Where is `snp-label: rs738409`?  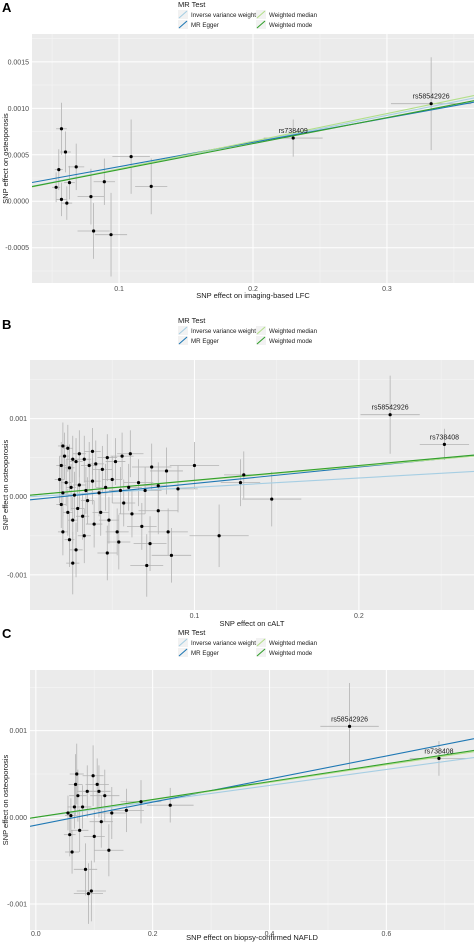
snp-label: rs738409 is located at coordinates (293, 131).